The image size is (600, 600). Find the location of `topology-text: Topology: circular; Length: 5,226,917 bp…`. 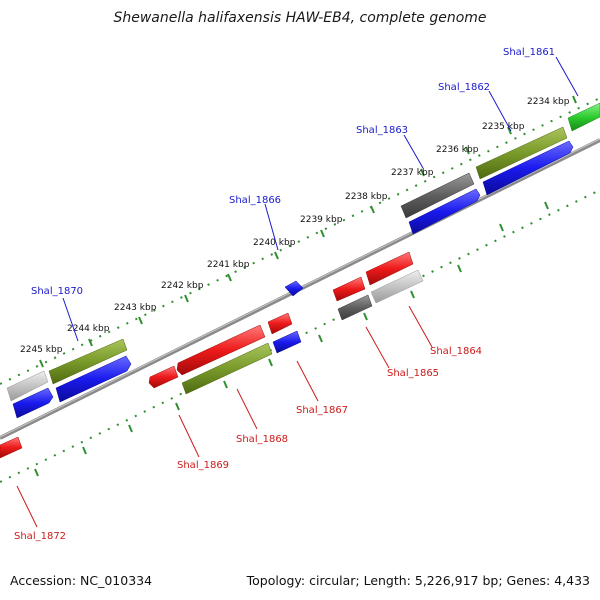

topology-text: Topology: circular; Length: 5,226,917 bp… is located at coordinates (418, 580).